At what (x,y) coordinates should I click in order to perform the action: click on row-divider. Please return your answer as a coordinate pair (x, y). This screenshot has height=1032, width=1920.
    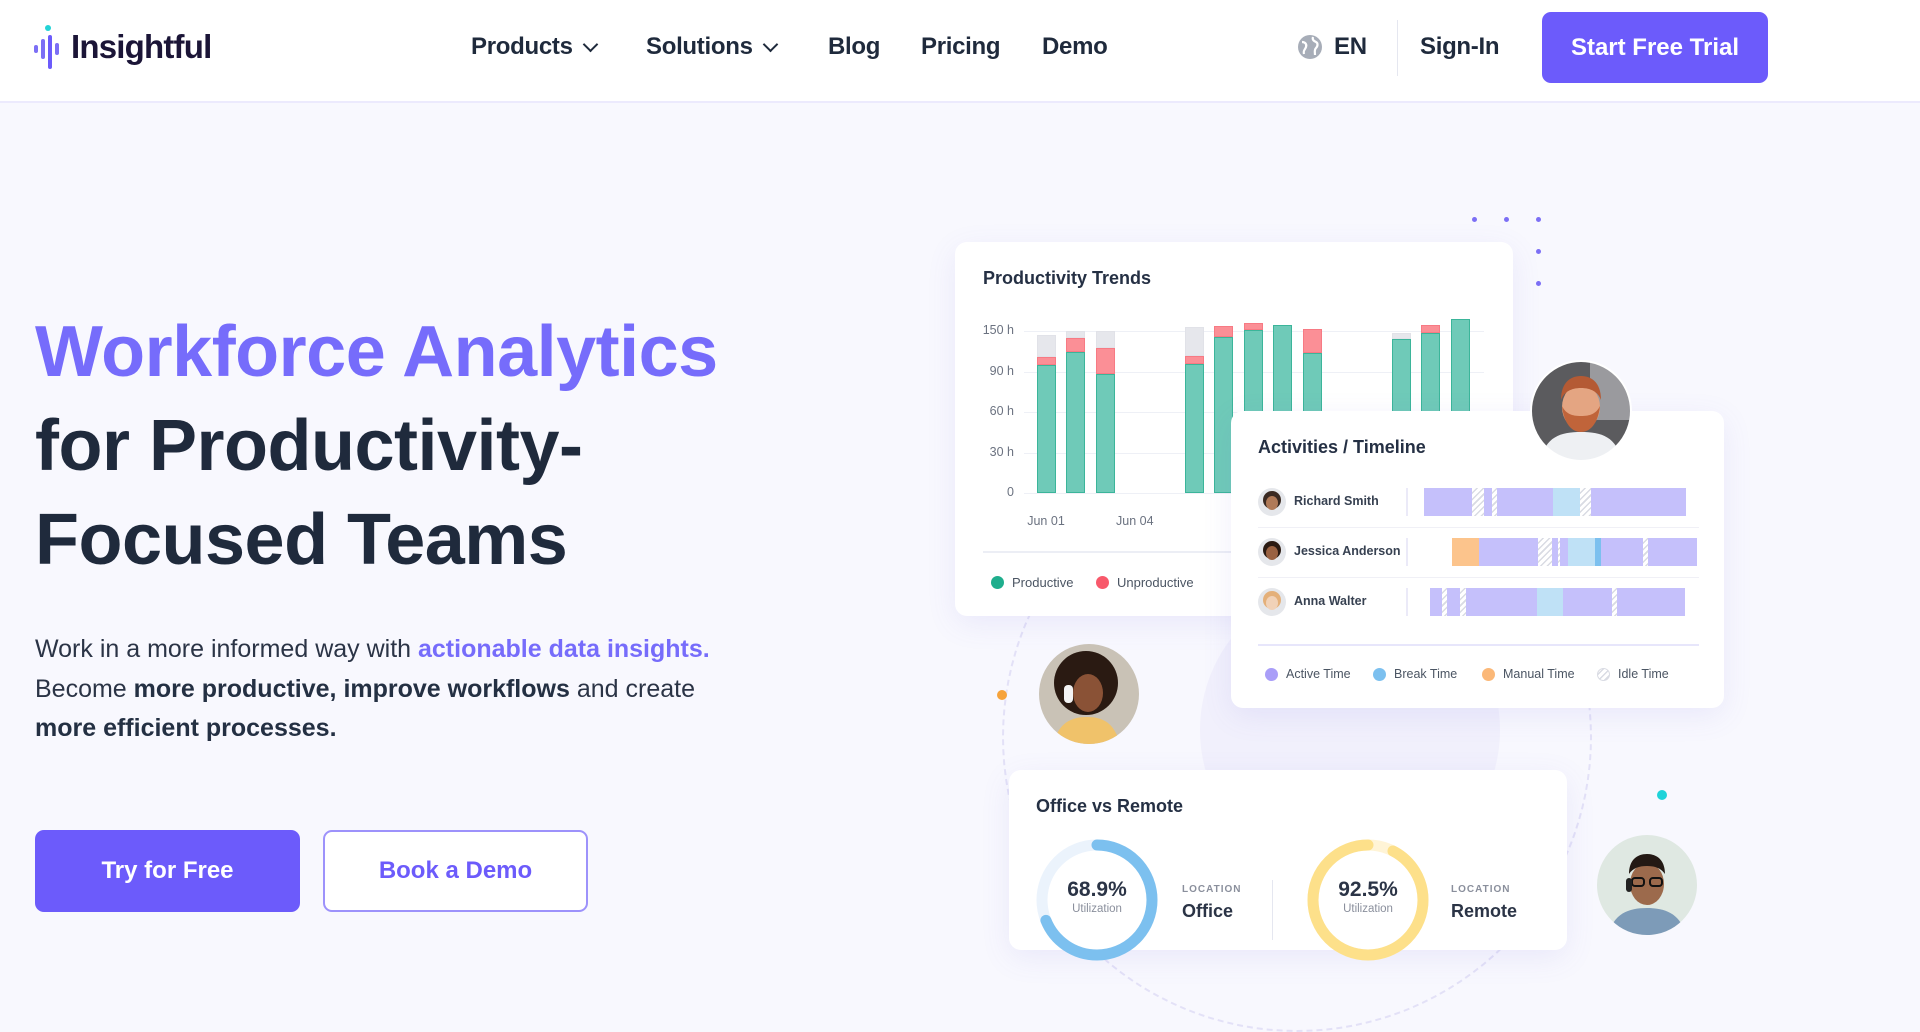
    Looking at the image, I should click on (1407, 602).